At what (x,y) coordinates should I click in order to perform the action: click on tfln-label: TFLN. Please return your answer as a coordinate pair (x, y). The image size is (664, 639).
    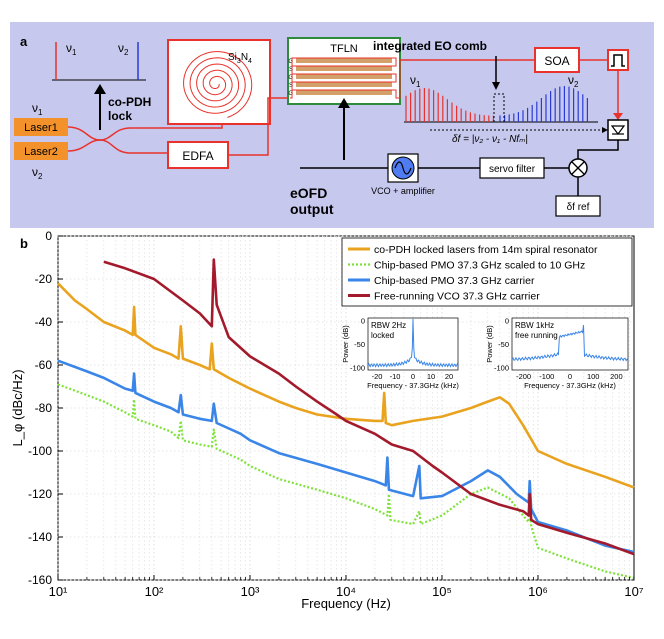
    Looking at the image, I should click on (344, 49).